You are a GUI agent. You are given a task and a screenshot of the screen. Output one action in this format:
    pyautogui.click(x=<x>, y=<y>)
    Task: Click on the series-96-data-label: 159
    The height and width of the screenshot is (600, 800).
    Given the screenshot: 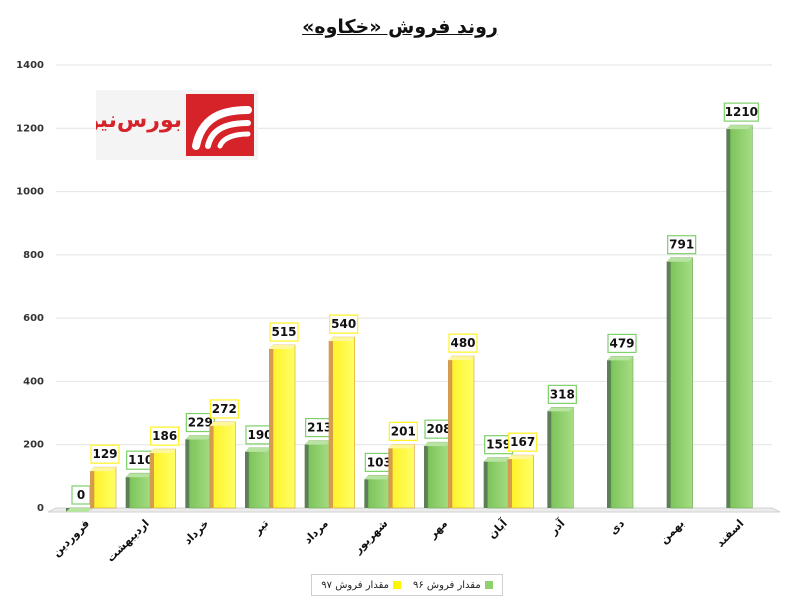 What is the action you would take?
    pyautogui.click(x=498, y=445)
    